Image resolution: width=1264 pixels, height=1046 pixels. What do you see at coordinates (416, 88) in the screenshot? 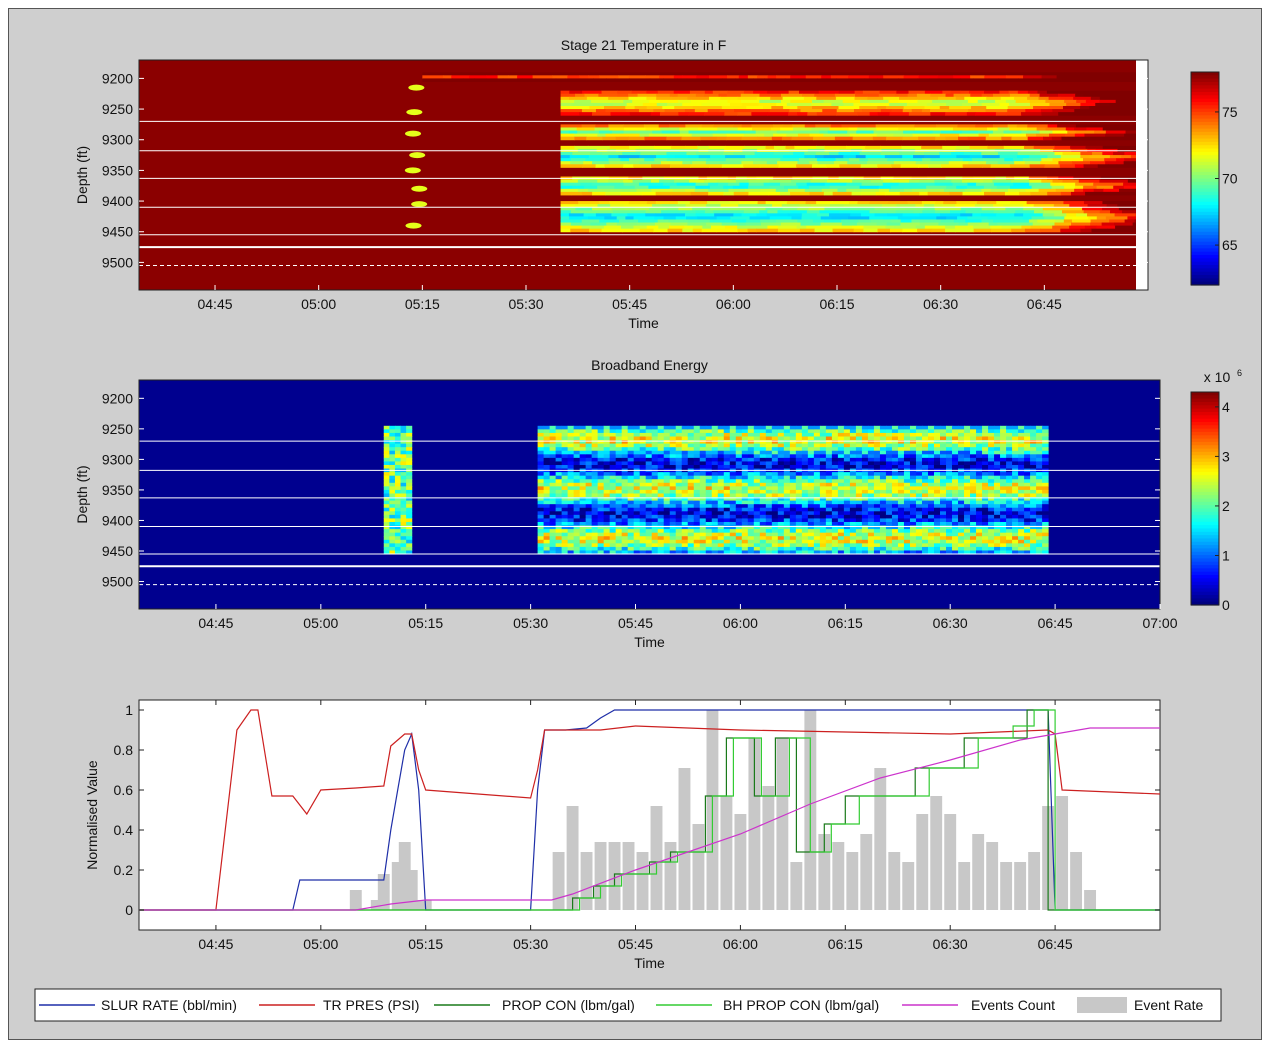
I see `transient-mark` at bounding box center [416, 88].